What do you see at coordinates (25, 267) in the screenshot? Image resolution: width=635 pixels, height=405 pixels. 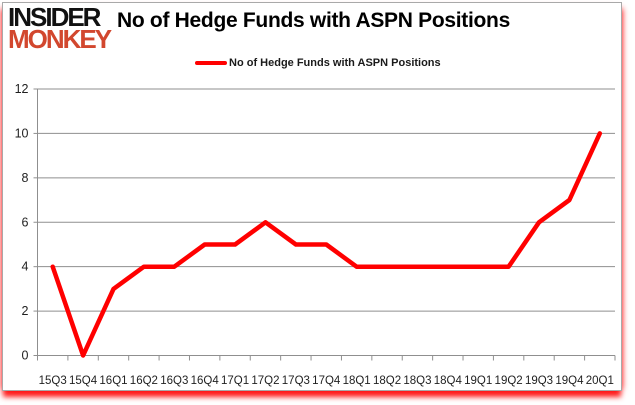 I see `y-axis-label: 4` at bounding box center [25, 267].